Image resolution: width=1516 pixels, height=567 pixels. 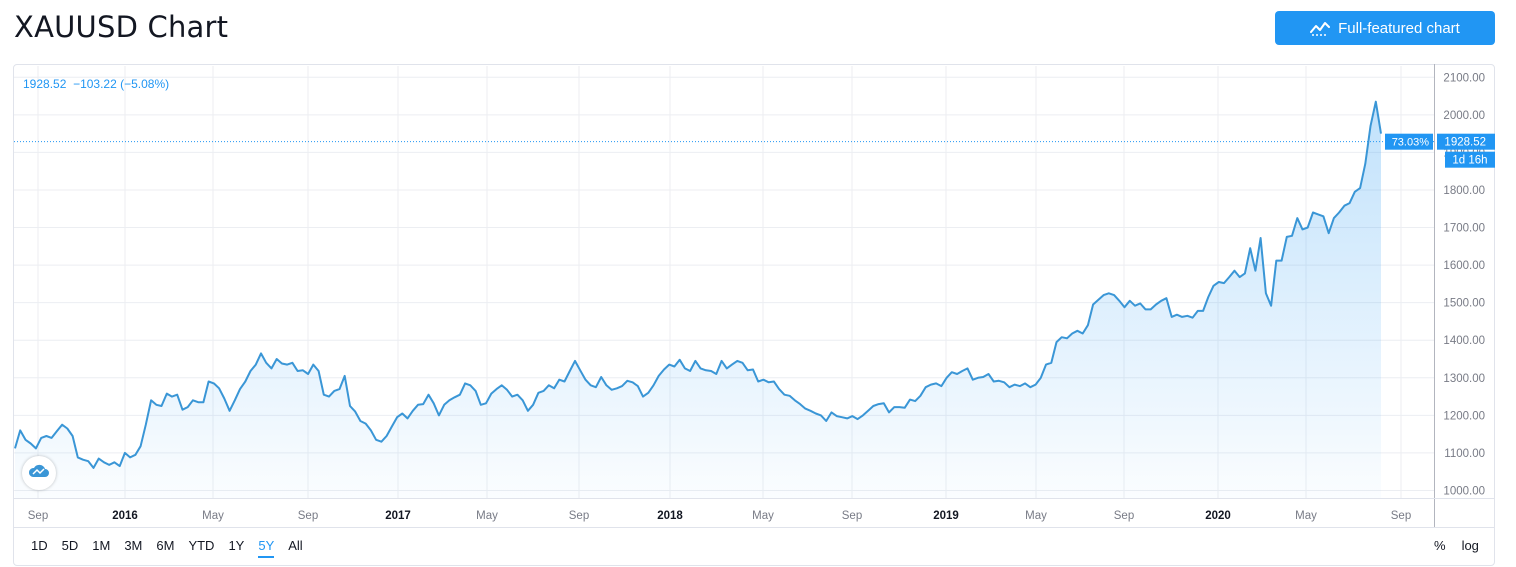 I want to click on range-button-5y: 5Y, so click(x=266, y=548).